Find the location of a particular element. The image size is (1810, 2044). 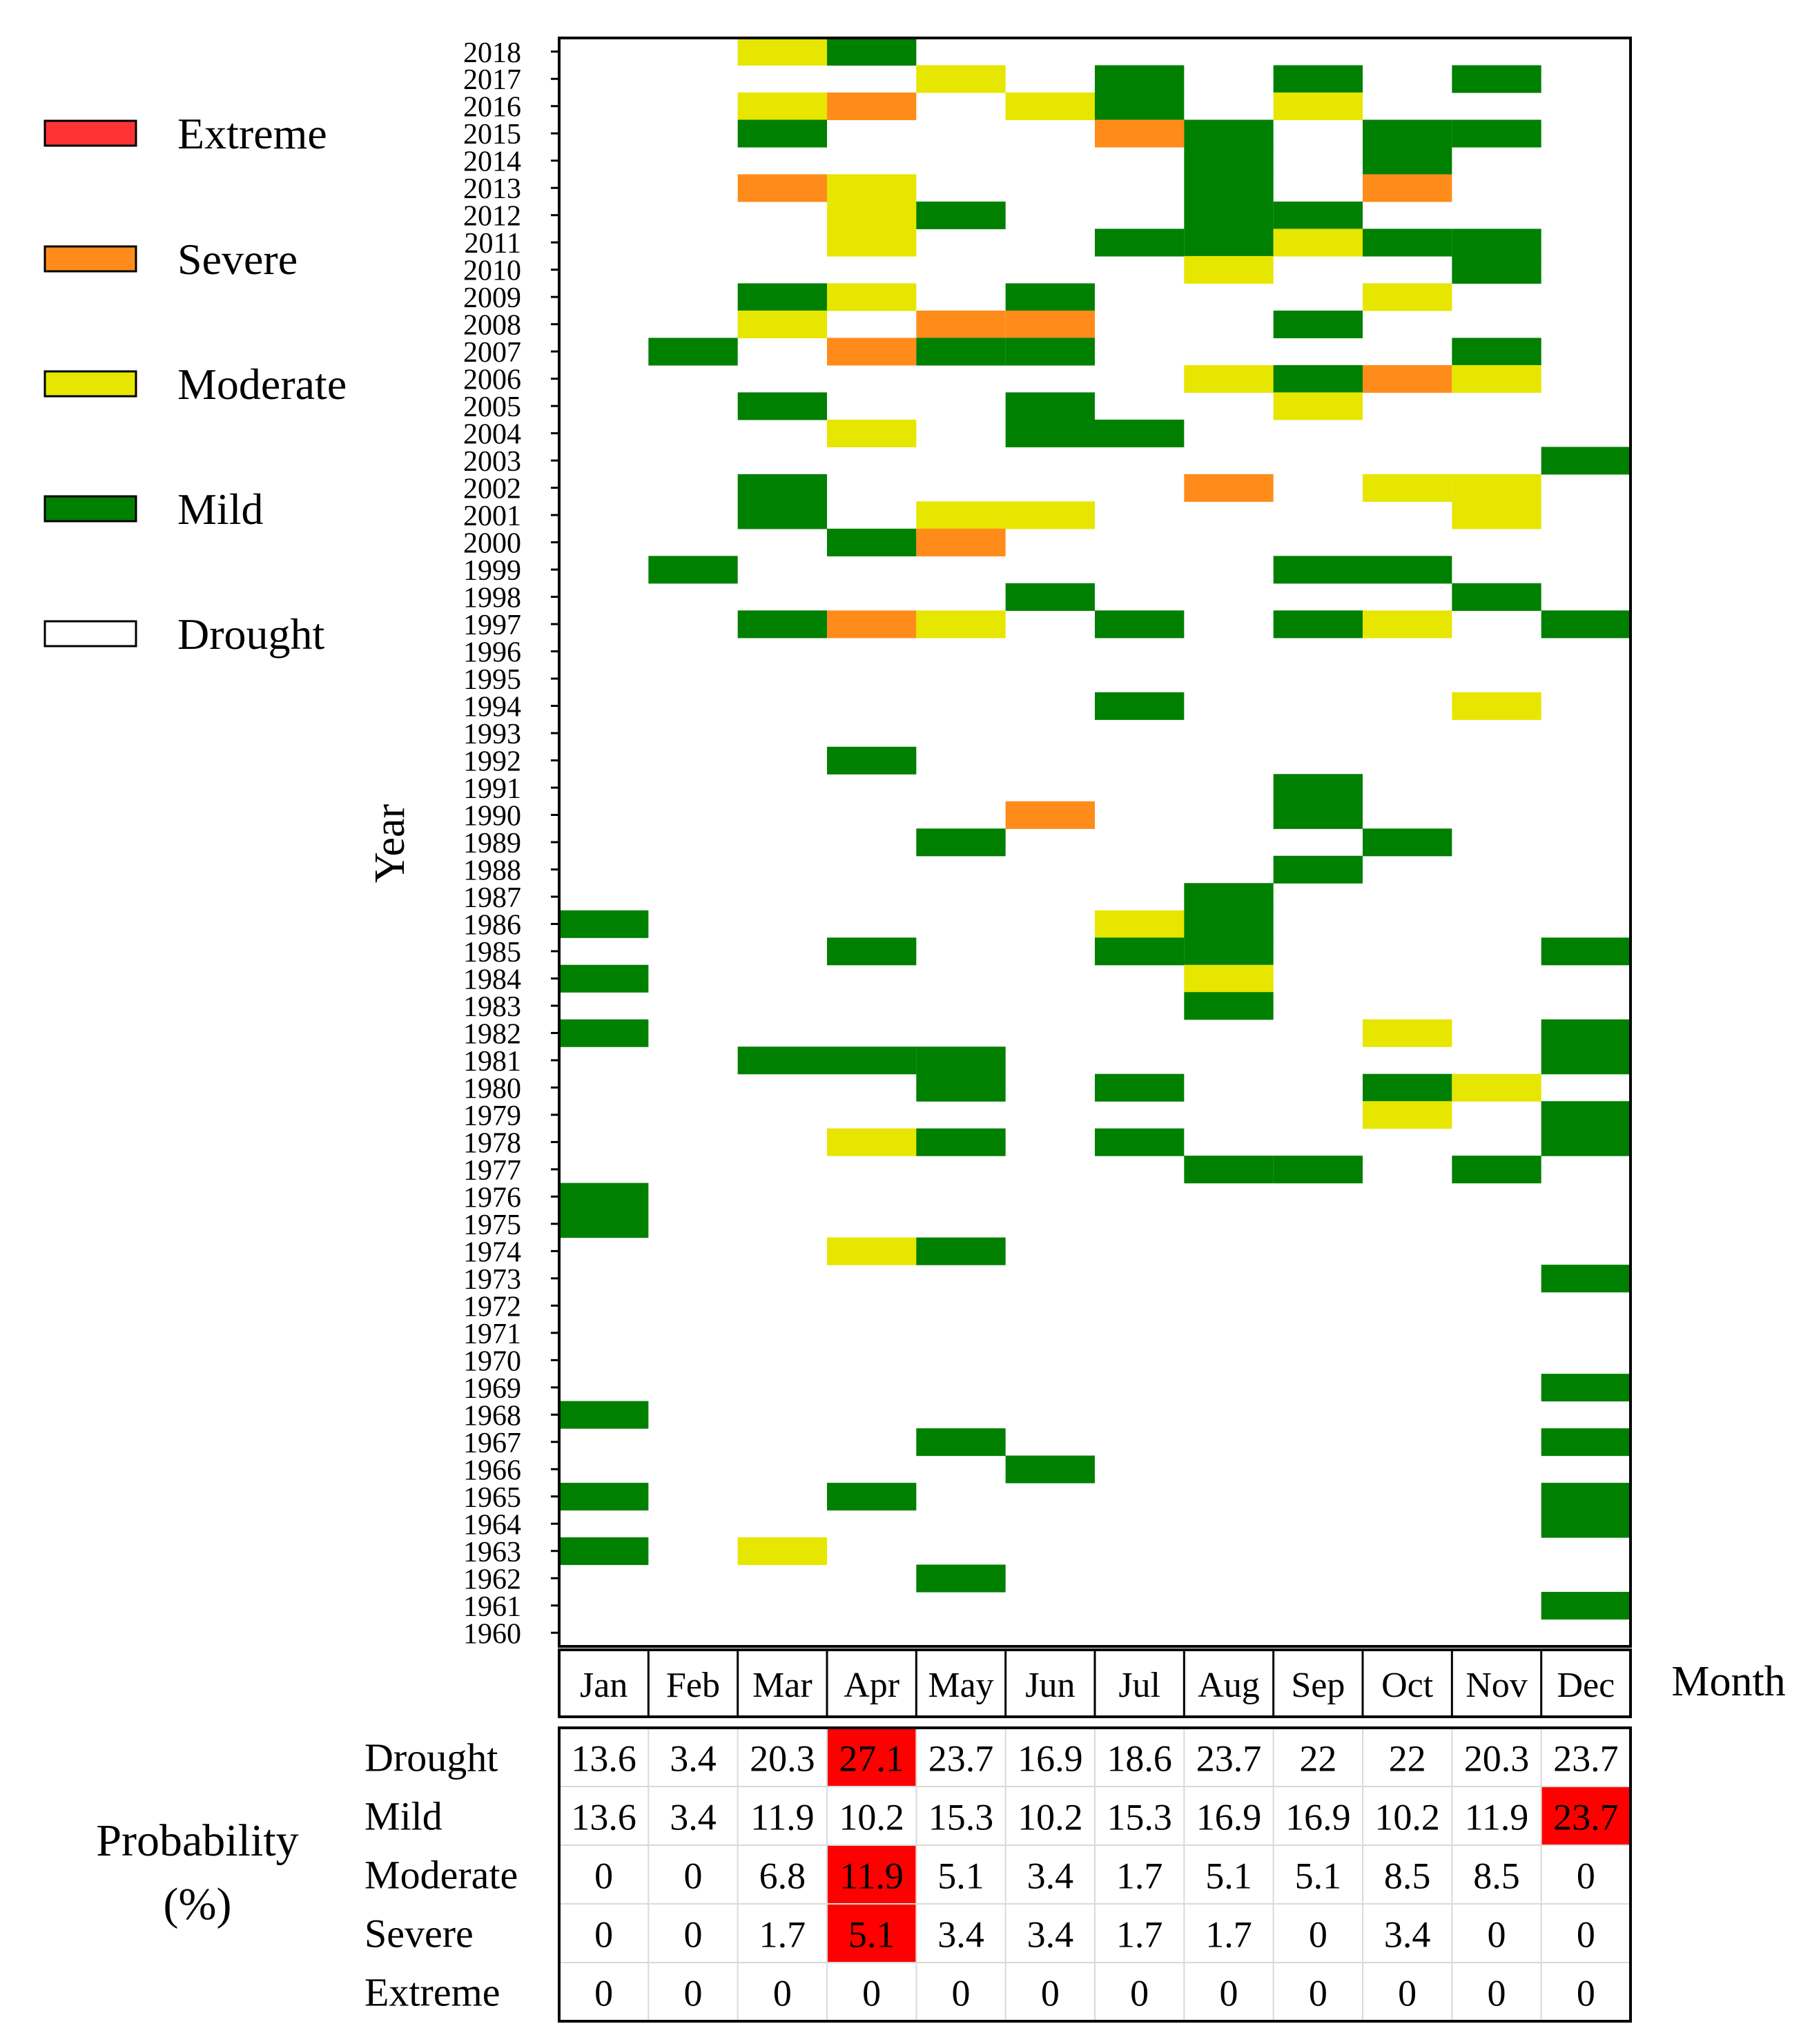

heatmap-cell-1968-jan-mild is located at coordinates (604, 1415).